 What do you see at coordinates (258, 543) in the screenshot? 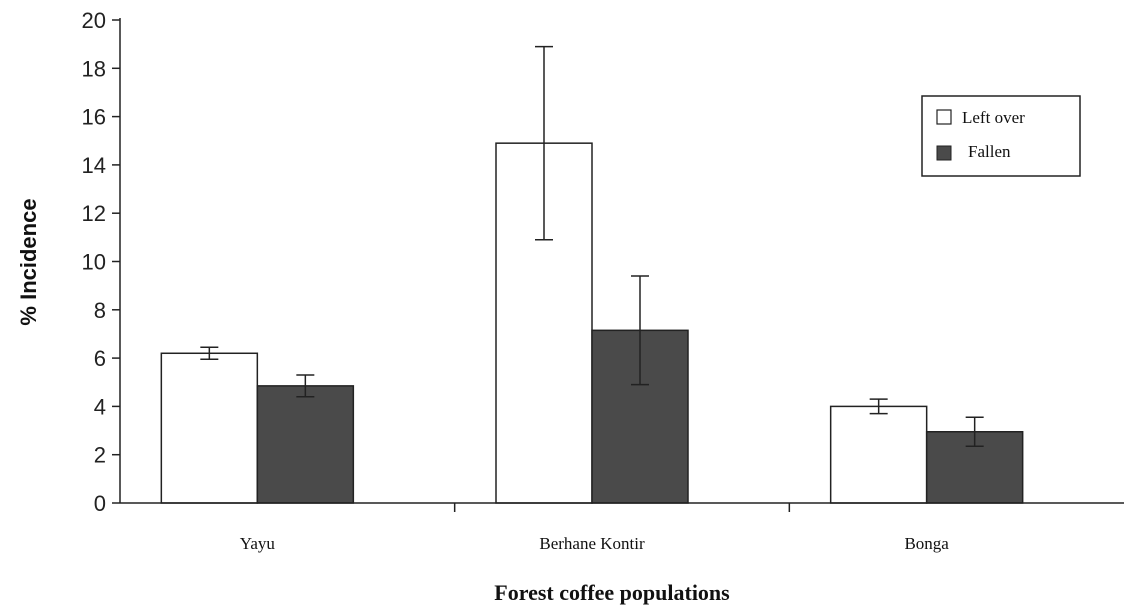
I see `x-tick-label: Yayu` at bounding box center [258, 543].